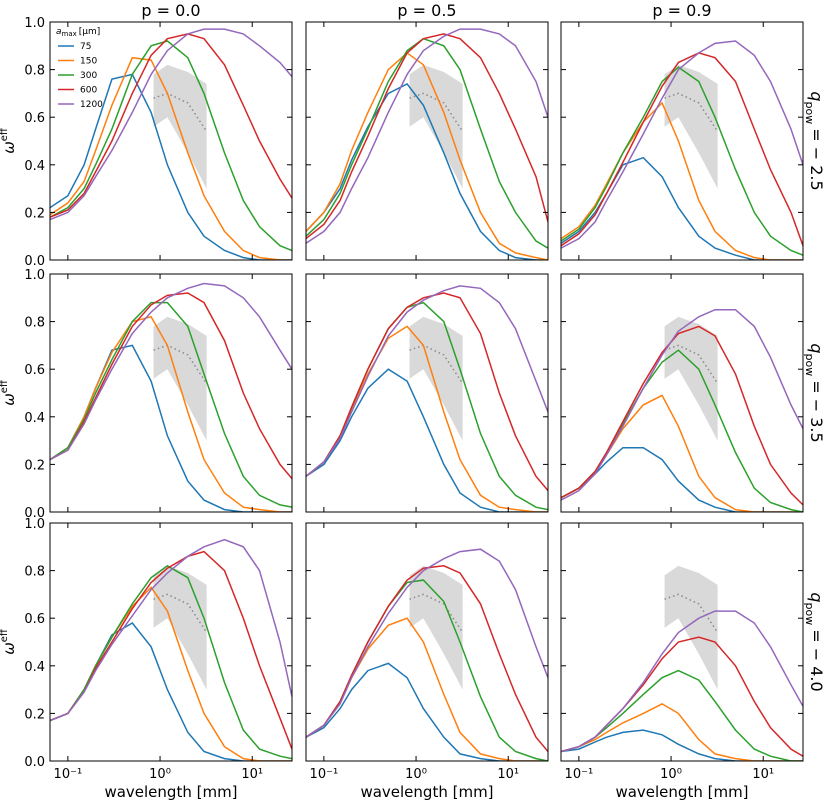  Describe the element at coordinates (426, 10) in the screenshot. I see `column-title: p = 0.5` at that location.